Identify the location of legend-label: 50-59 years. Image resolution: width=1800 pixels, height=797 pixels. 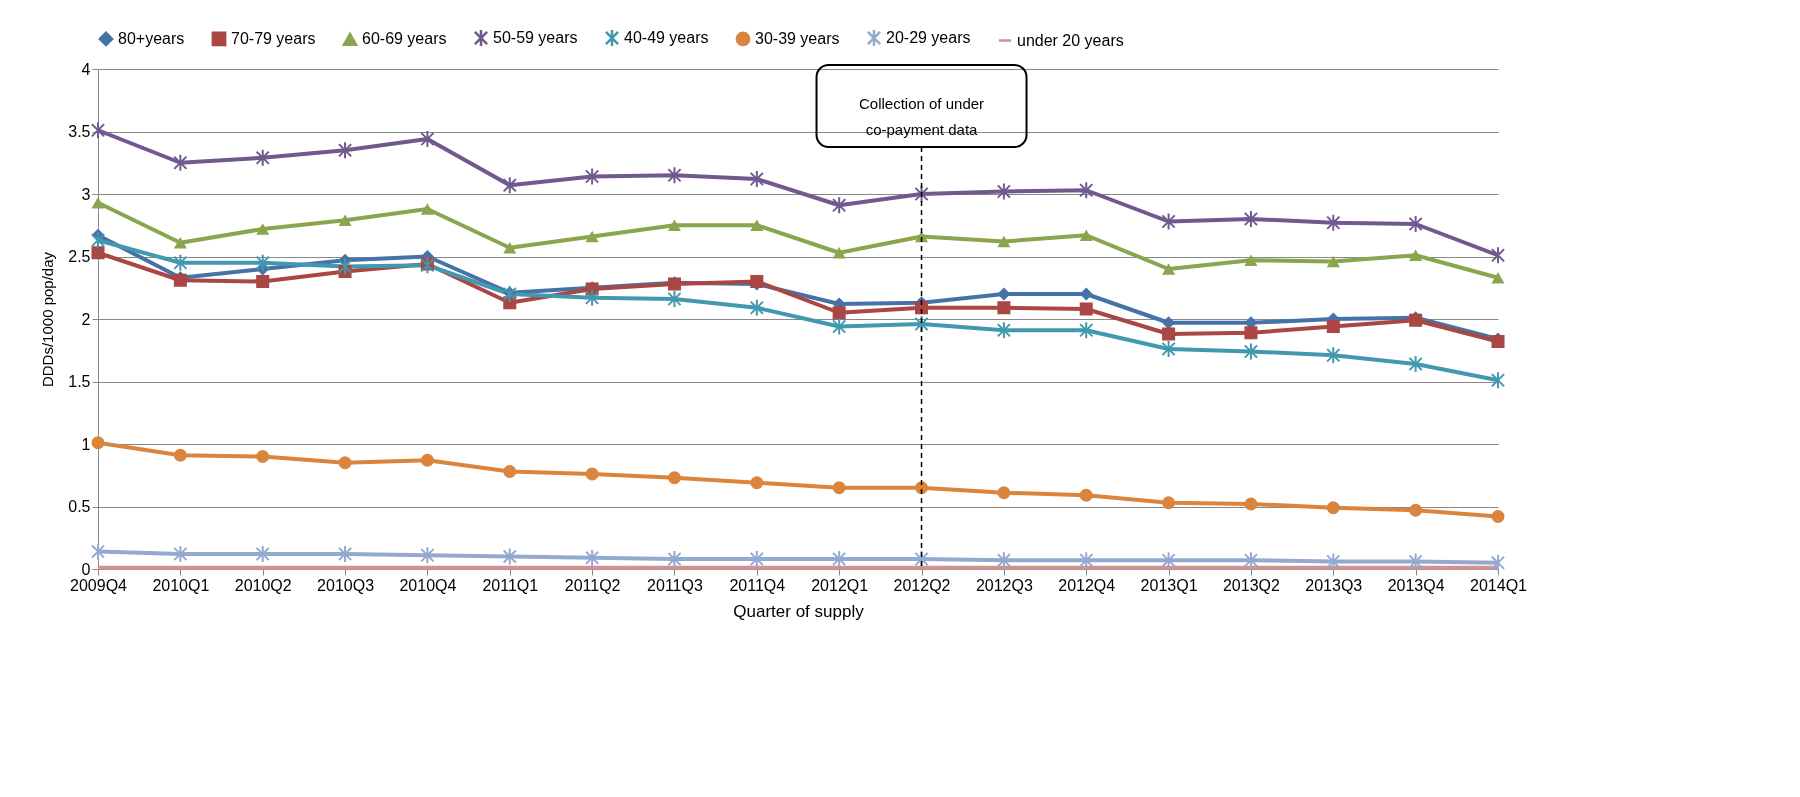
(535, 38).